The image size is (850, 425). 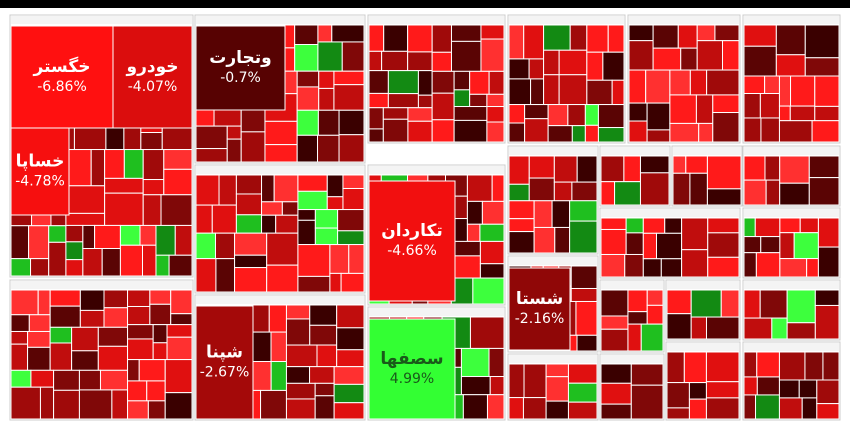 What do you see at coordinates (425, 4) in the screenshot?
I see `top-strip` at bounding box center [425, 4].